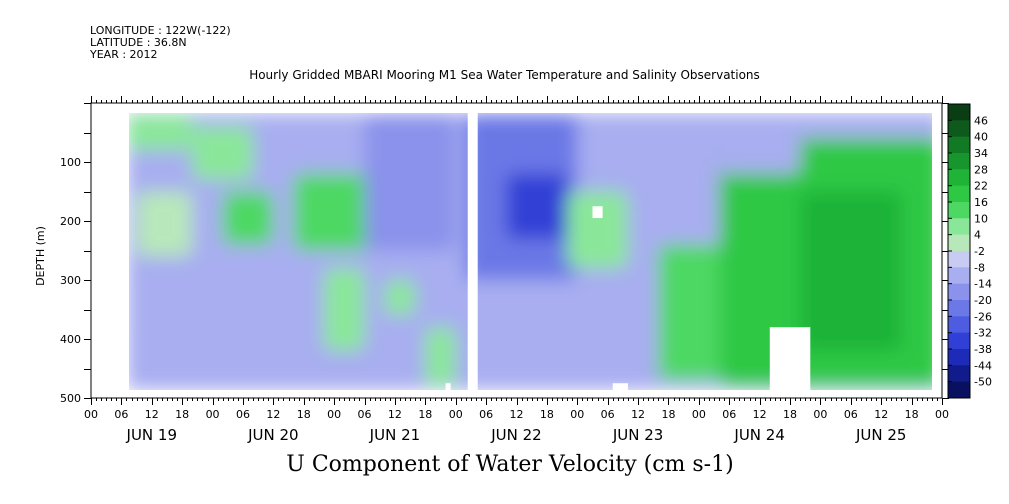 Image resolution: width=1009 pixels, height=504 pixels. I want to click on y-axis-label: DEPTH (m), so click(40, 256).